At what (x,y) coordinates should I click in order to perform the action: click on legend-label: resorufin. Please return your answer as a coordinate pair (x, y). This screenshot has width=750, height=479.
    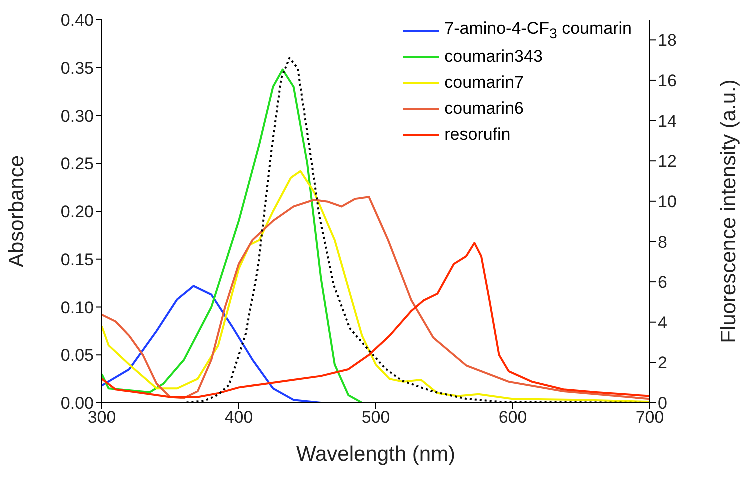
    Looking at the image, I should click on (477, 135).